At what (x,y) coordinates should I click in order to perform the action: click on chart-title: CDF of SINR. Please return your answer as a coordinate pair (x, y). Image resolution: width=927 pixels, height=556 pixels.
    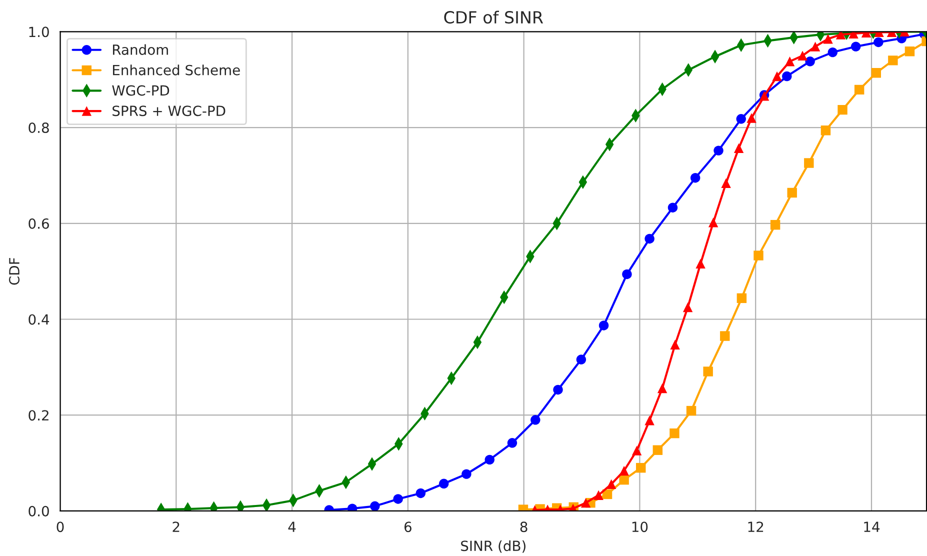
    Looking at the image, I should click on (494, 17).